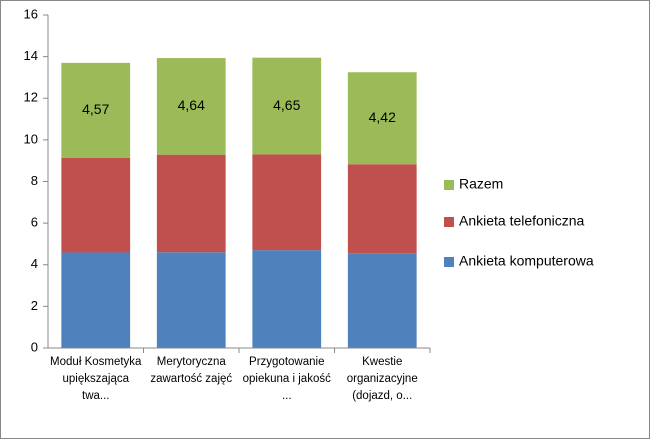 The width and height of the screenshot is (650, 439). What do you see at coordinates (34, 180) in the screenshot?
I see `y-tick-label: 8` at bounding box center [34, 180].